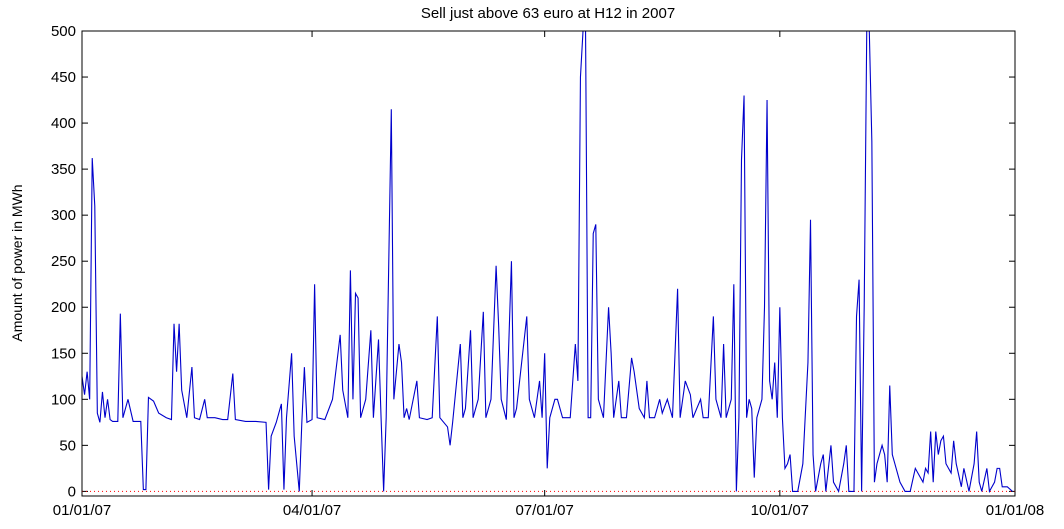 This screenshot has height=529, width=1064. What do you see at coordinates (63, 307) in the screenshot?
I see `y-tick-label: 200` at bounding box center [63, 307].